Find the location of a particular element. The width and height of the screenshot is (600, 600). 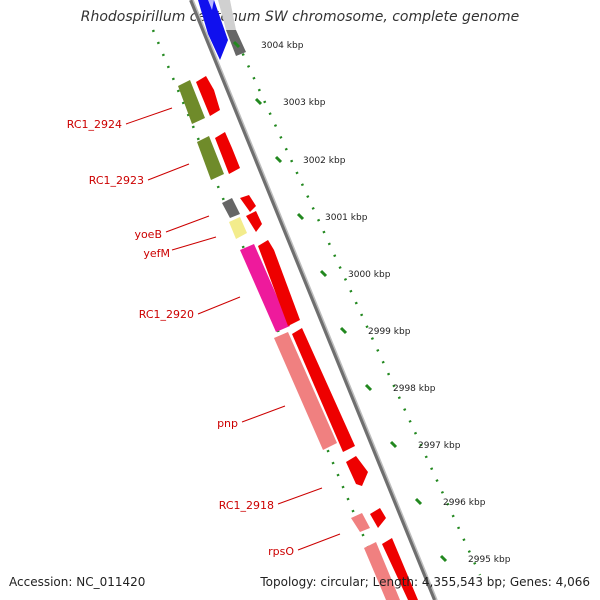

scale-tick-label: 2995 kbp is located at coordinates (489, 560).